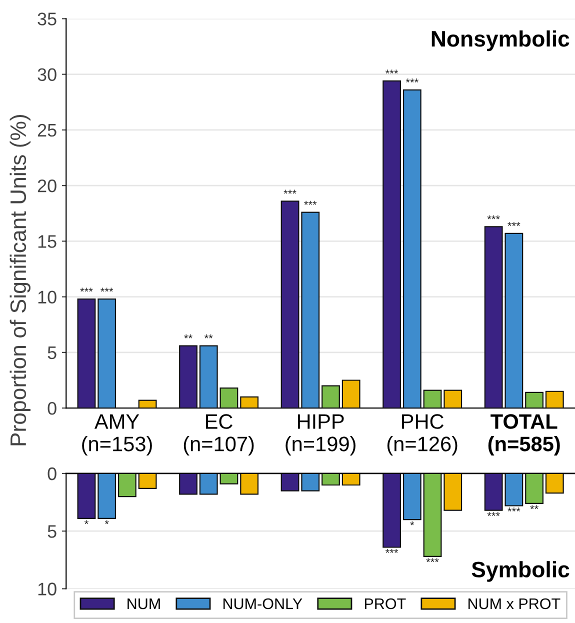 The image size is (575, 623). What do you see at coordinates (144, 604) in the screenshot?
I see `legend-label: NUM` at bounding box center [144, 604].